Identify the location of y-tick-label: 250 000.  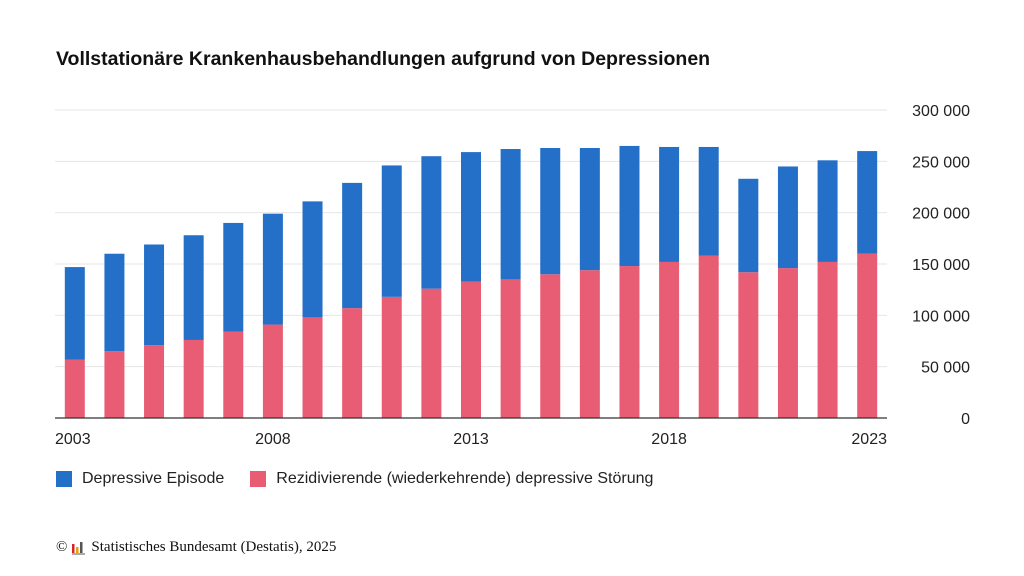
(941, 162).